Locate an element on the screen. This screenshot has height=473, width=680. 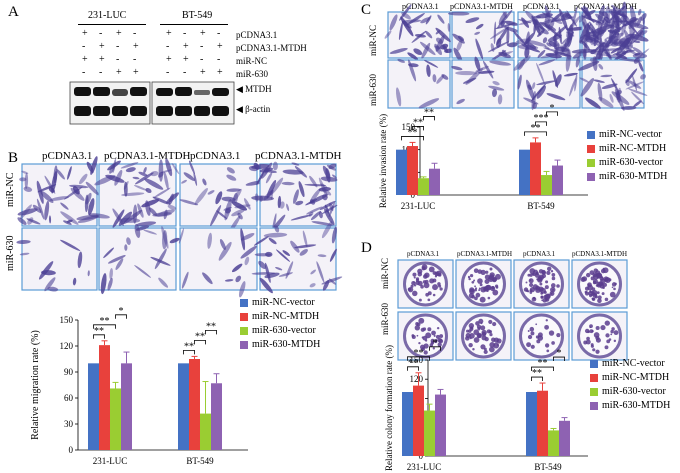
significance-bracket is located at coordinates (418, 358).